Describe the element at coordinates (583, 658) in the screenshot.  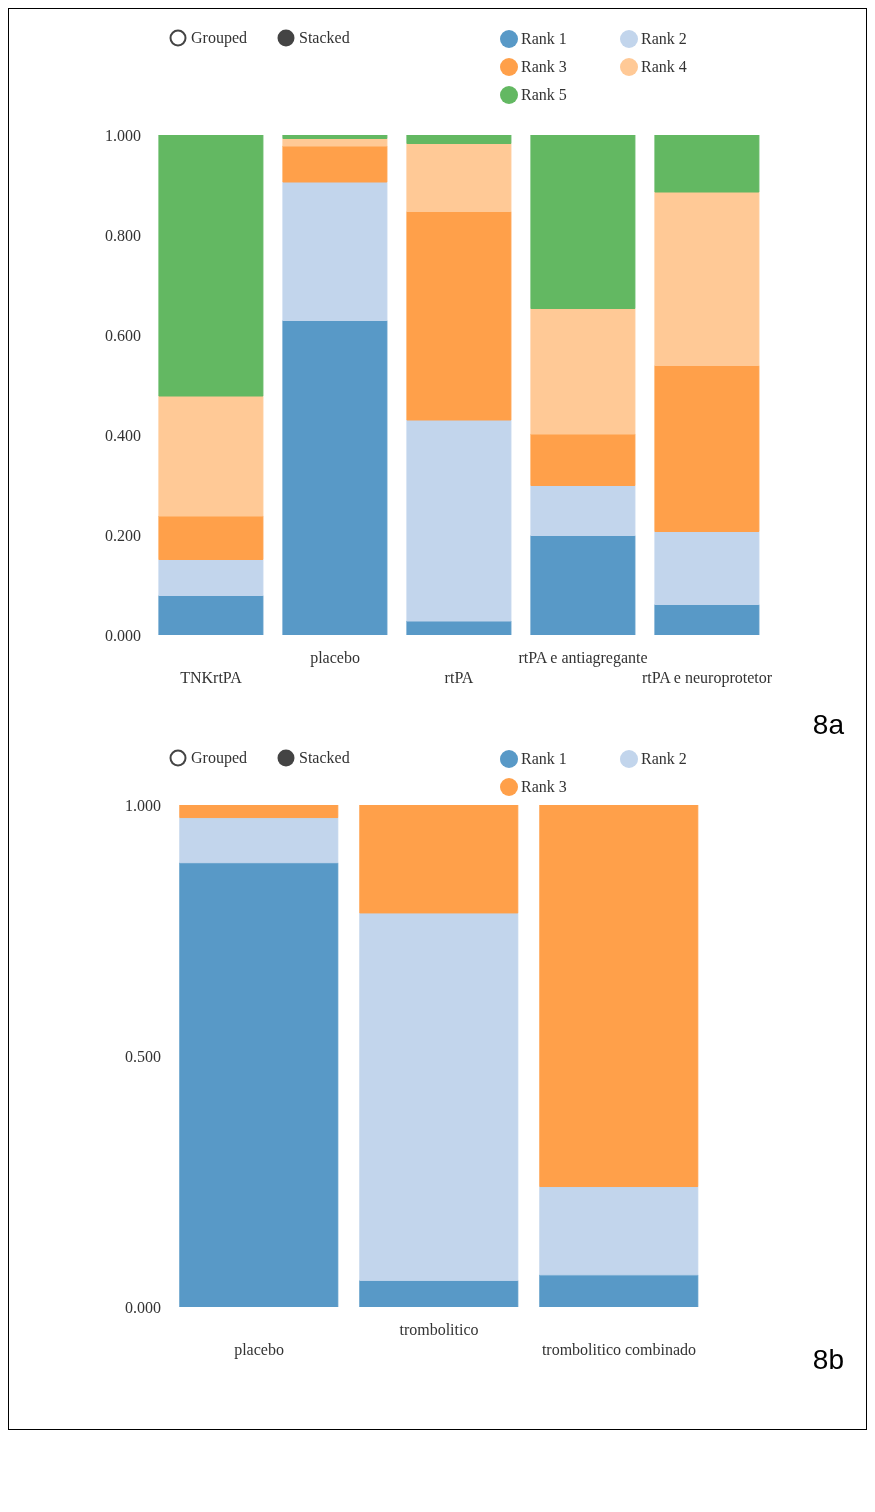
I see `x-tick-label: rtPA e antiagregante` at that location.